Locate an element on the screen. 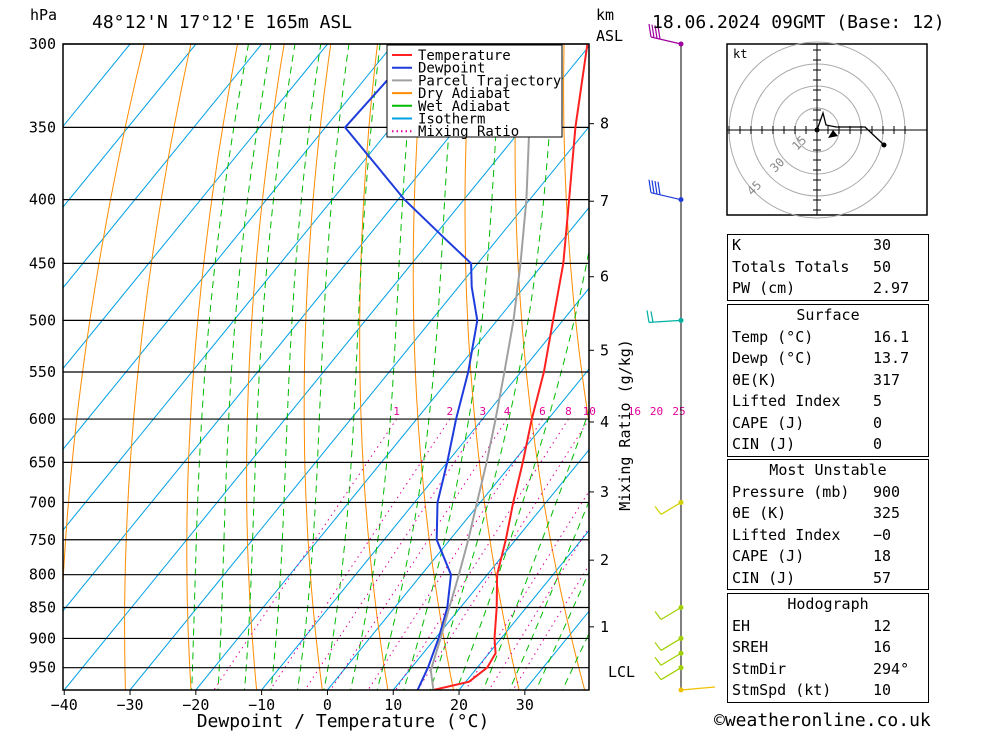 This screenshot has width=1000, height=733. pressure-label: 700 is located at coordinates (42, 502).